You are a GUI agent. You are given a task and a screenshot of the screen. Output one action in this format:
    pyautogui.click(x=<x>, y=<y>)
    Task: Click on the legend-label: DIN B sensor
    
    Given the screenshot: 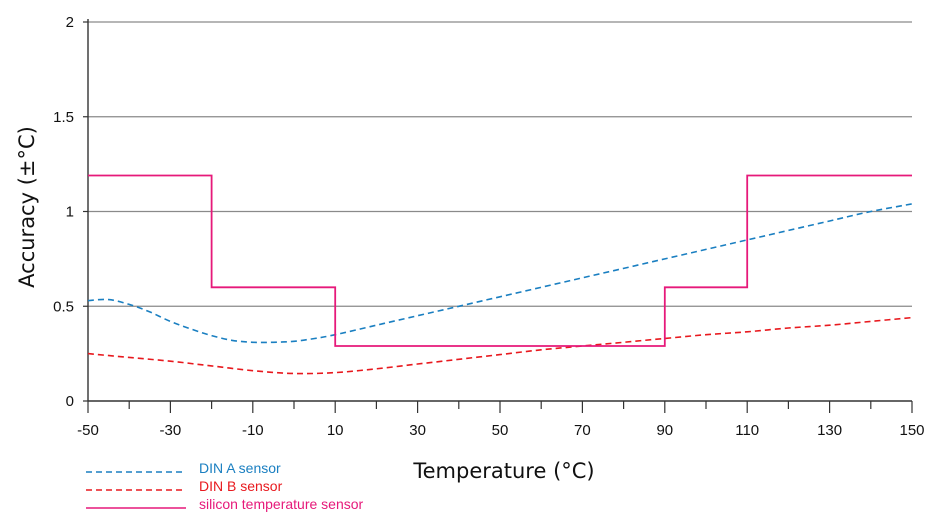 What is the action you would take?
    pyautogui.click(x=241, y=486)
    